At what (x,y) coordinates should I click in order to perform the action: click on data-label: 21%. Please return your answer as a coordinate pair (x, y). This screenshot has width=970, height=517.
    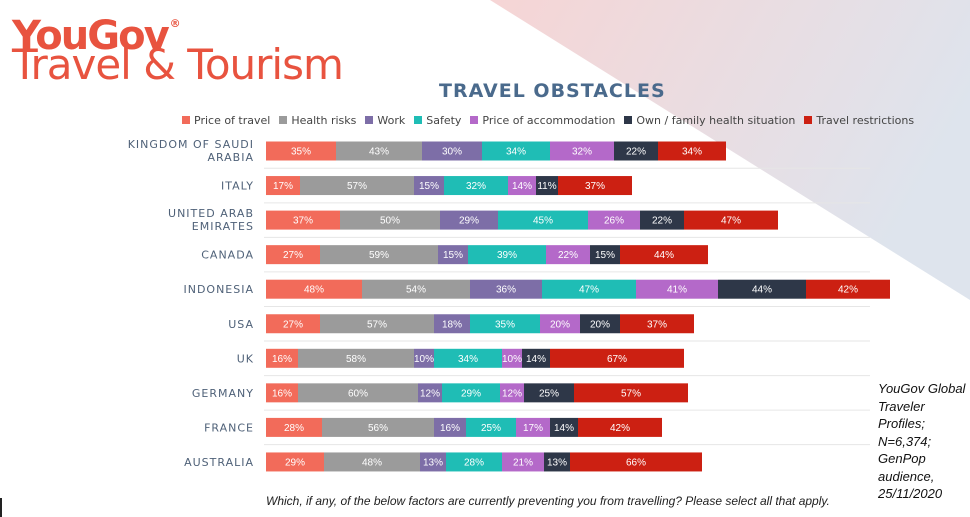
    Looking at the image, I should click on (523, 462).